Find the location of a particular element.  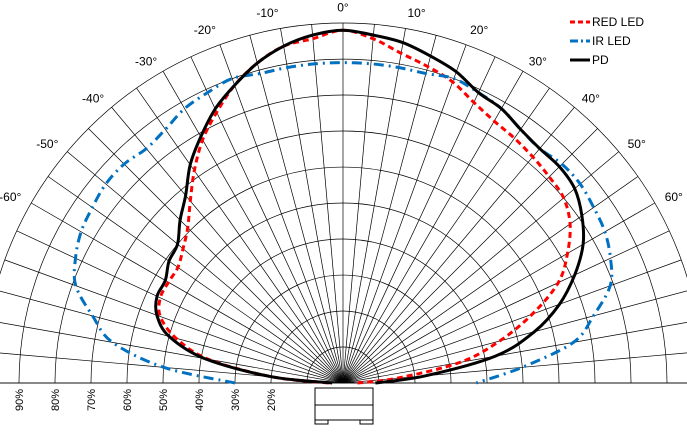

angle-label: 60° is located at coordinates (674, 197).